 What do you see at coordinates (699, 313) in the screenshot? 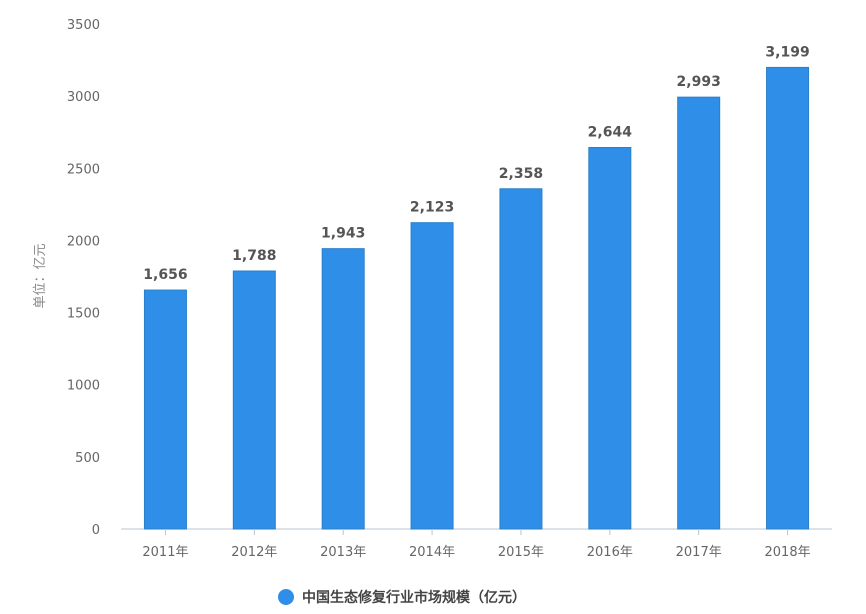
I see `bar-2017年` at bounding box center [699, 313].